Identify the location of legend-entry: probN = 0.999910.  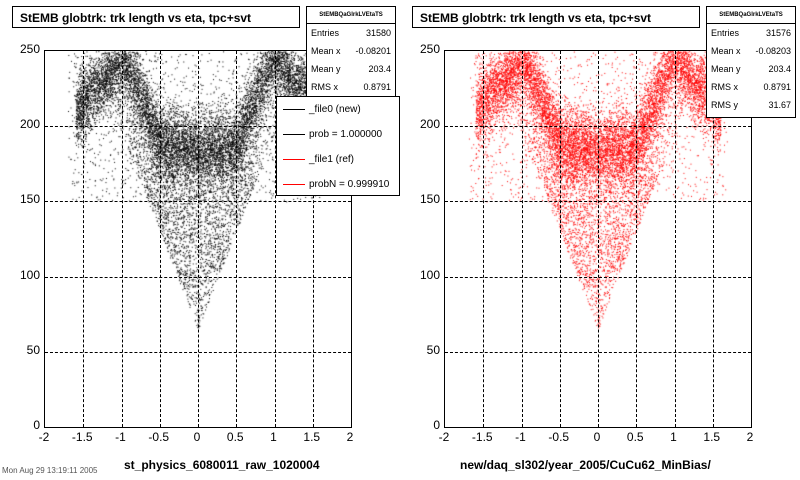
(338, 183).